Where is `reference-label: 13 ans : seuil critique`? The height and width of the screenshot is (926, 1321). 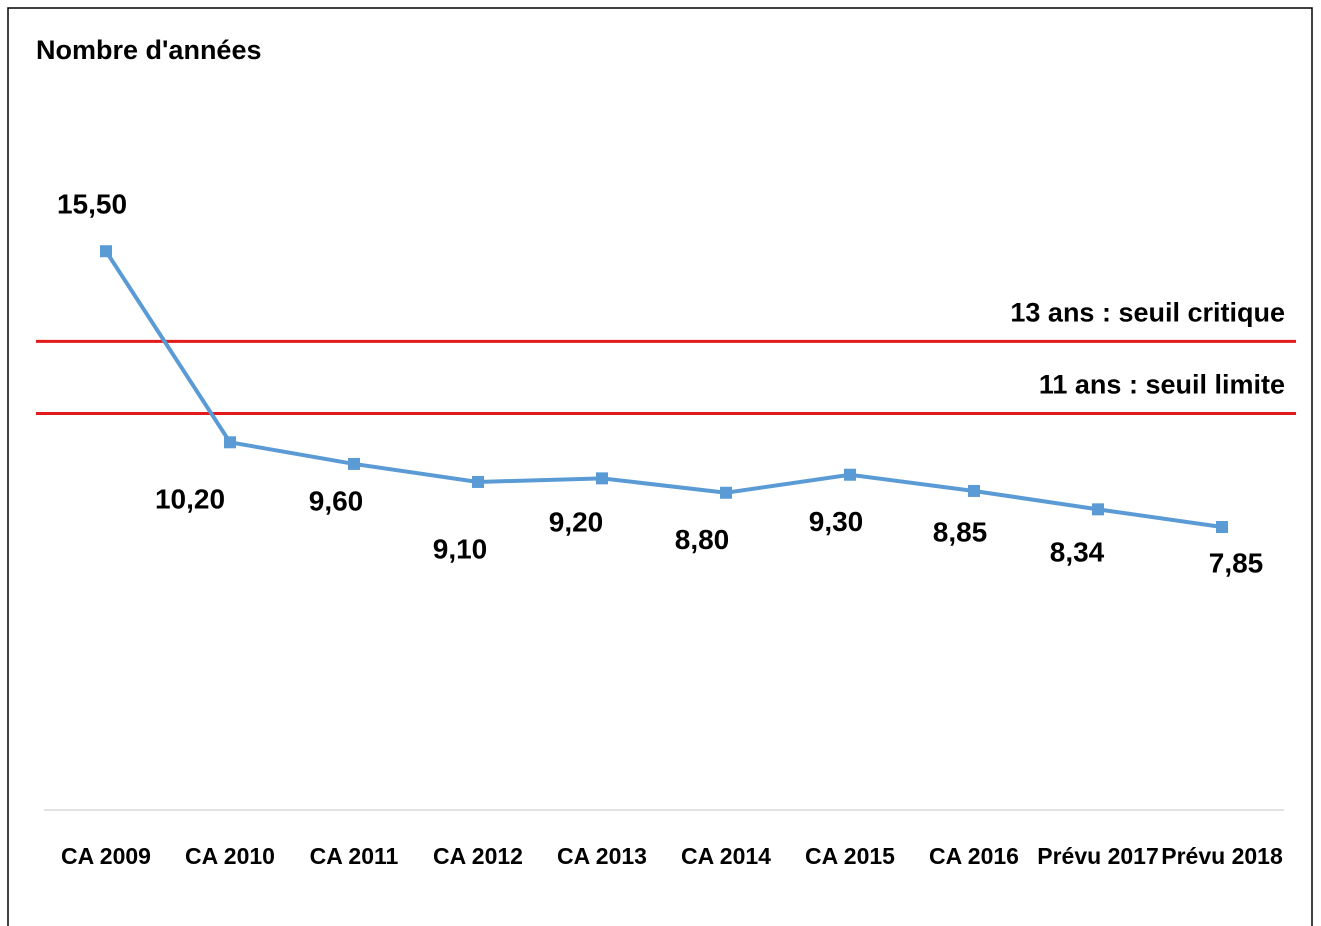
reference-label: 13 ans : seuil critique is located at coordinates (1147, 312).